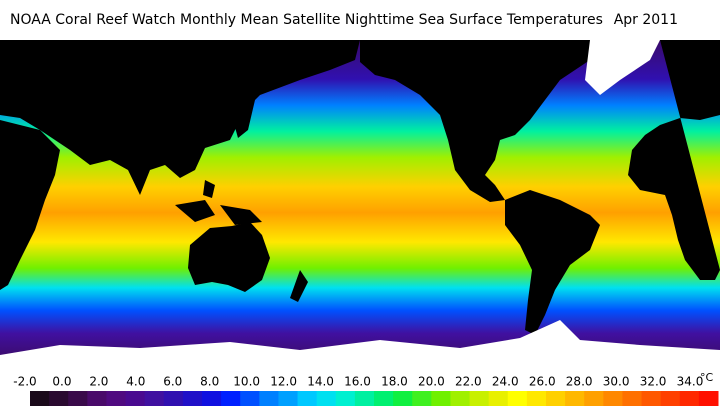 The image size is (720, 411). What do you see at coordinates (690, 382) in the screenshot?
I see `colorbar-tick-label: 34.0` at bounding box center [690, 382].